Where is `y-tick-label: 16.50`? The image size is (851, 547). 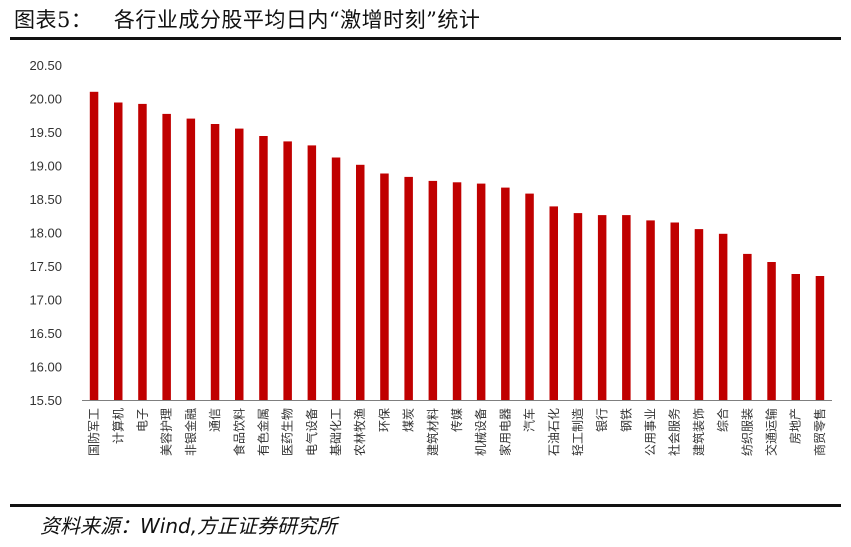 y-tick-label: 16.50 is located at coordinates (45, 333).